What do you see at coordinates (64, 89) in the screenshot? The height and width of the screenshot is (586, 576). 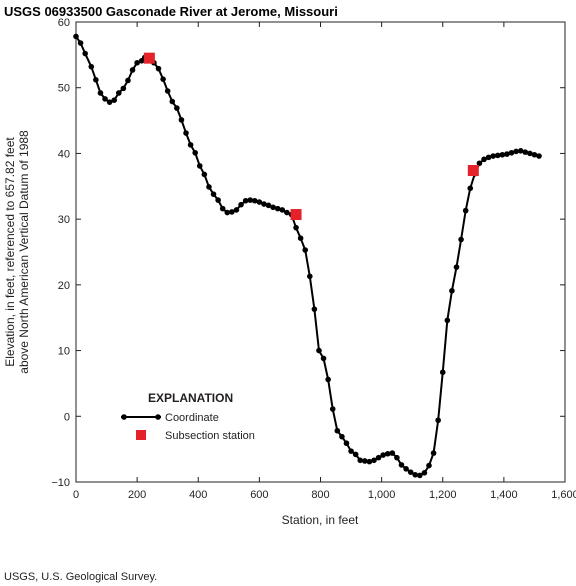 I see `y-tick-label: 50` at bounding box center [64, 89].